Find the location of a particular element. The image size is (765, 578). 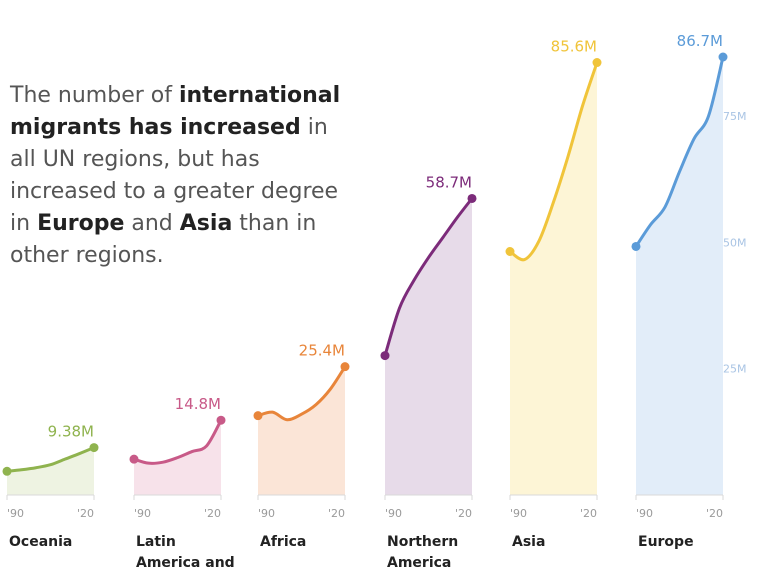

end-value-label: 58.7M is located at coordinates (449, 182).